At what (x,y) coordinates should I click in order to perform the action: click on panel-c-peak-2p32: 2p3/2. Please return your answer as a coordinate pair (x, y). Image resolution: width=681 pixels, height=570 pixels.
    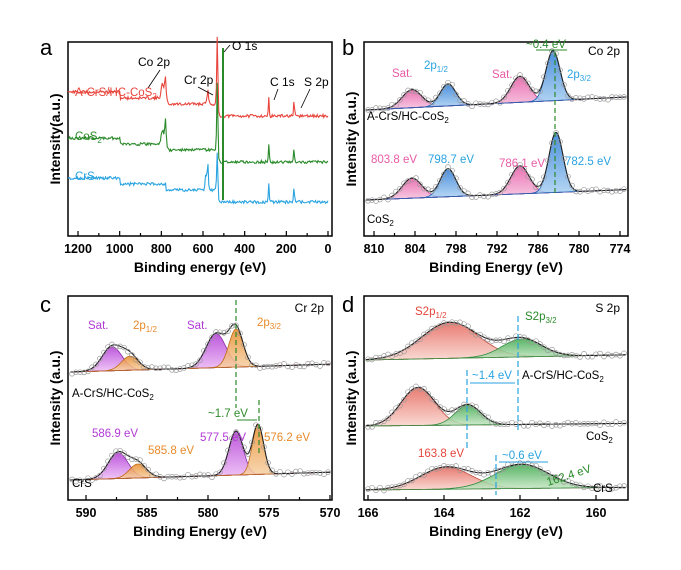
    Looking at the image, I should click on (269, 324).